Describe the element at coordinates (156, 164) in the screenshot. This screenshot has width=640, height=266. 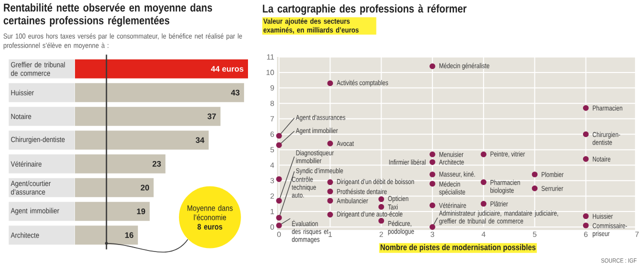
I see `data-label: 23` at that location.